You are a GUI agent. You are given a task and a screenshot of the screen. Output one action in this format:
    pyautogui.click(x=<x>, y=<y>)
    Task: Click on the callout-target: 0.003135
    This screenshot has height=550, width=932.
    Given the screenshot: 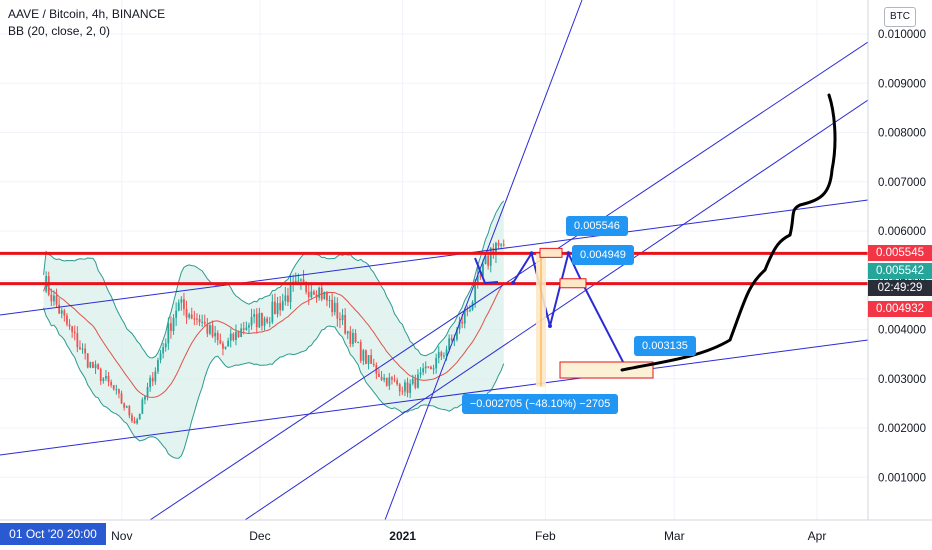 What is the action you would take?
    pyautogui.click(x=665, y=346)
    